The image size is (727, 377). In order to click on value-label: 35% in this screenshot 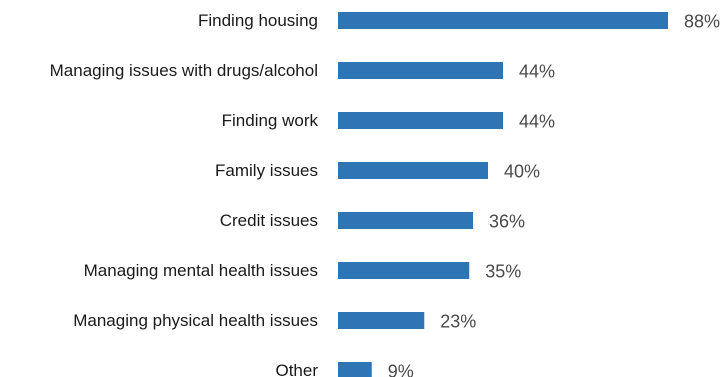, I will do `click(503, 272)`.